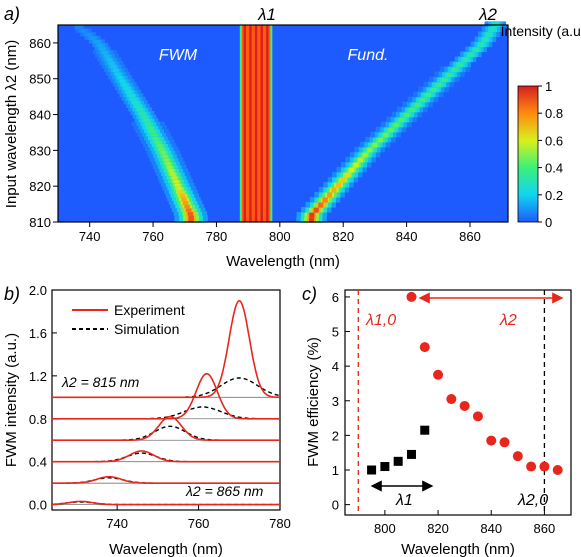  What do you see at coordinates (40, 79) in the screenshot?
I see `heatmap-y-tick-label: 850` at bounding box center [40, 79].